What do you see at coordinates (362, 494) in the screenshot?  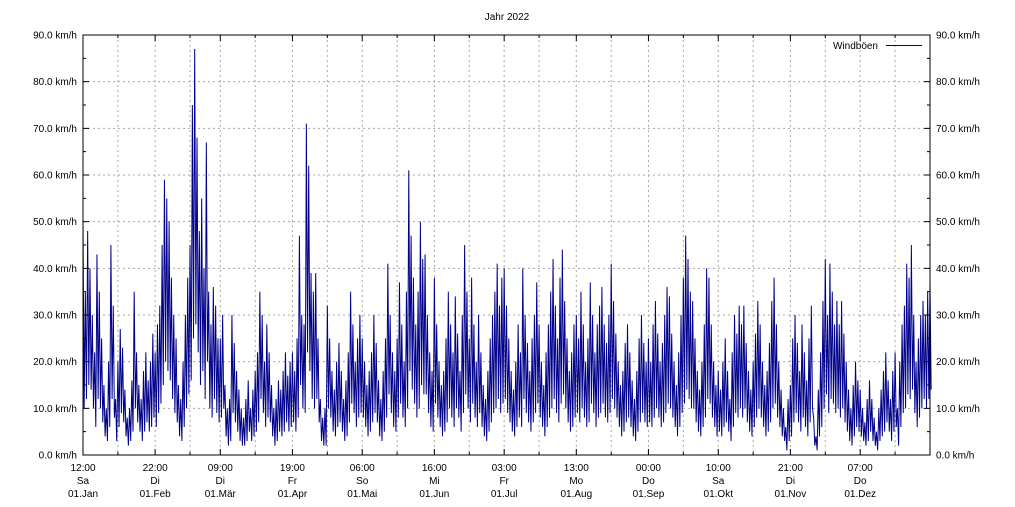 I see `x-tick-date: 01.Mai` at bounding box center [362, 494].